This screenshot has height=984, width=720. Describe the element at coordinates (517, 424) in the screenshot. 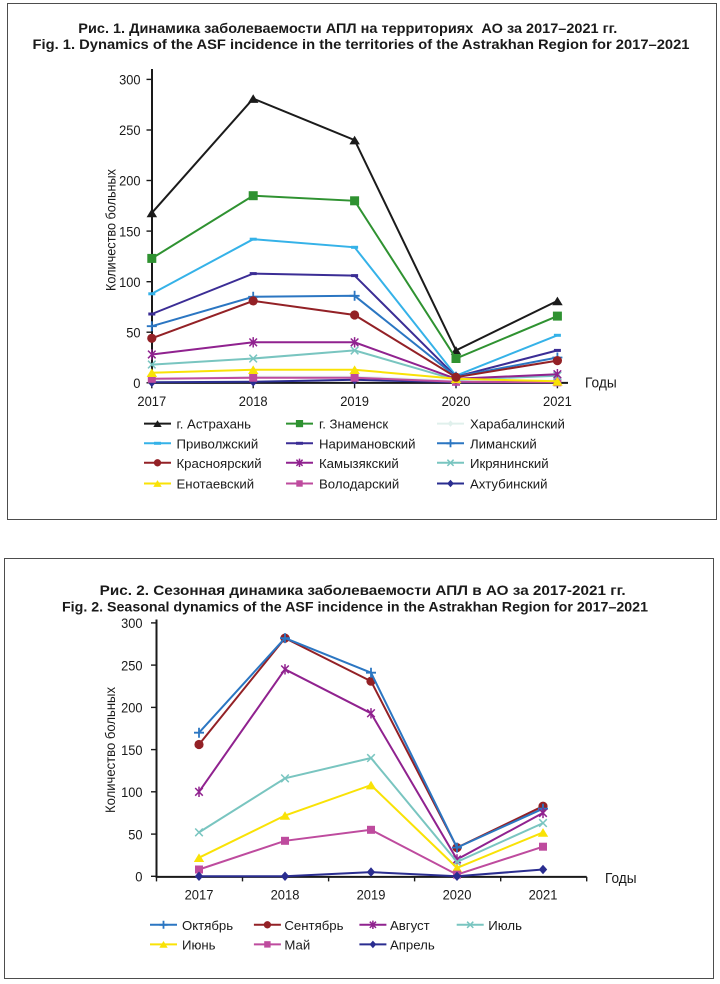

I see `svg-text: Харабалинский` at that location.